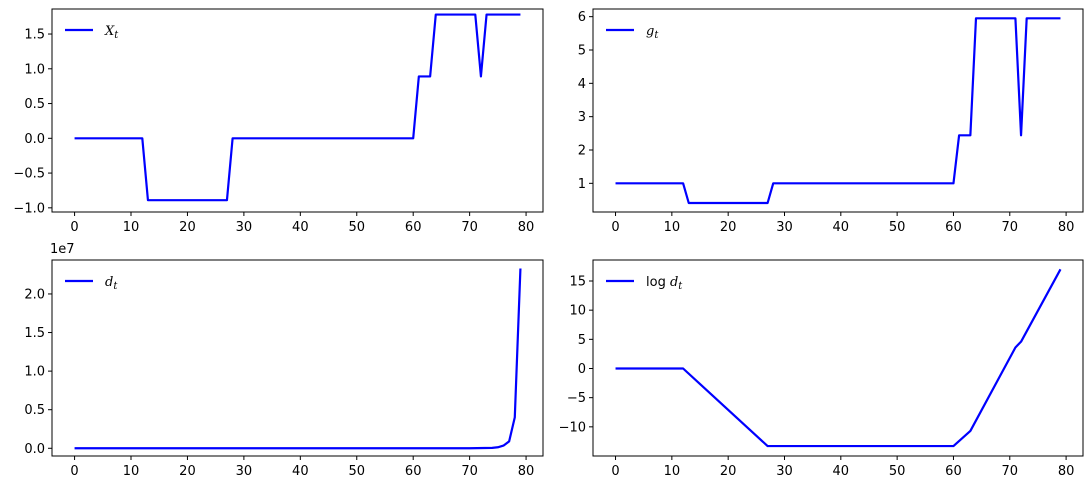 The height and width of the screenshot is (490, 1089). Describe the element at coordinates (62, 249) in the screenshot. I see `y-offset-label: 1e7` at that location.